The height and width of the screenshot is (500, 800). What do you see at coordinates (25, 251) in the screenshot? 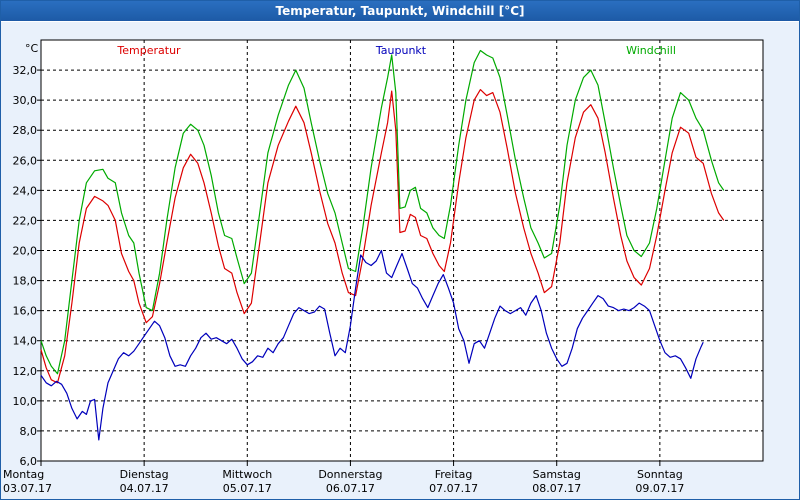
I see `y-tick-label: 20,0` at bounding box center [25, 251].